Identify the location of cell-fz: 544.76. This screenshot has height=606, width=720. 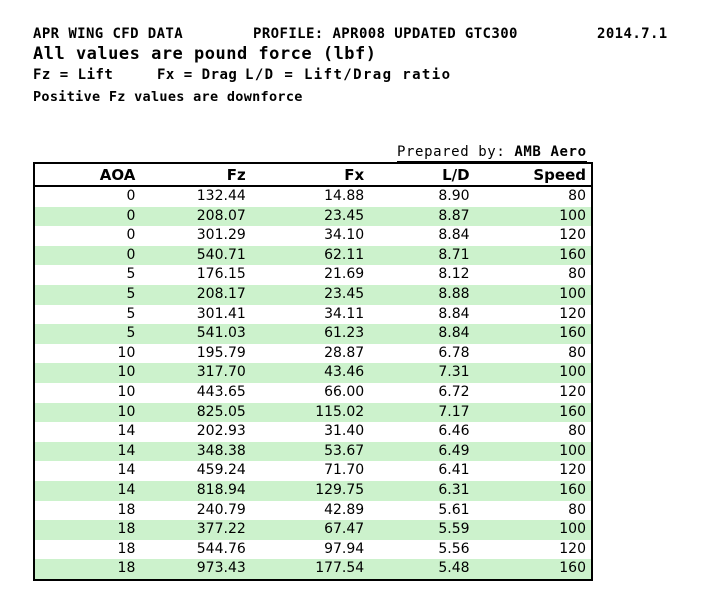
(221, 548).